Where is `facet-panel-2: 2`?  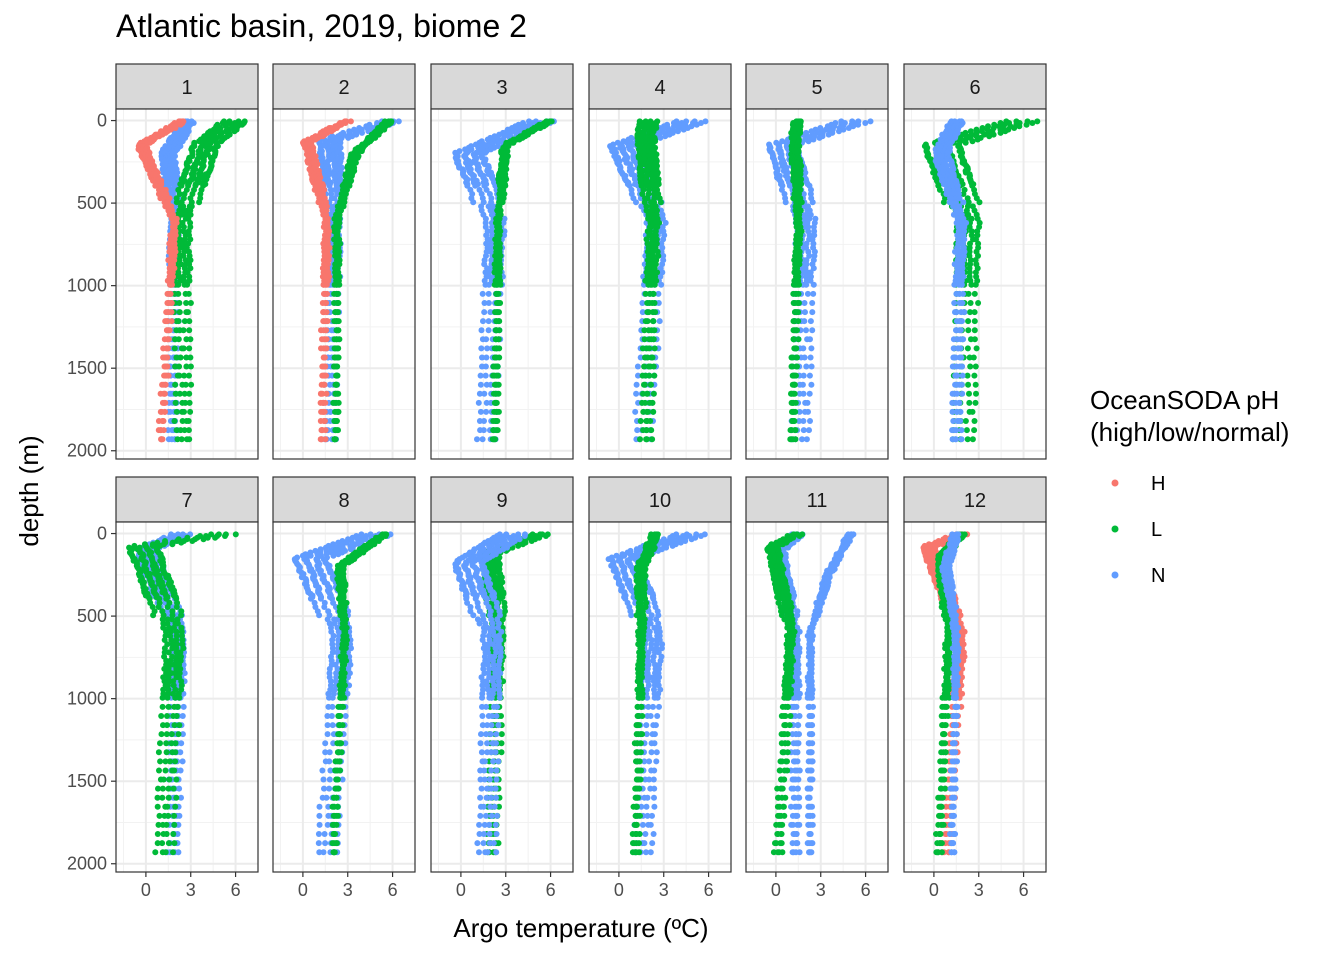 facet-panel-2: 2 is located at coordinates (344, 261).